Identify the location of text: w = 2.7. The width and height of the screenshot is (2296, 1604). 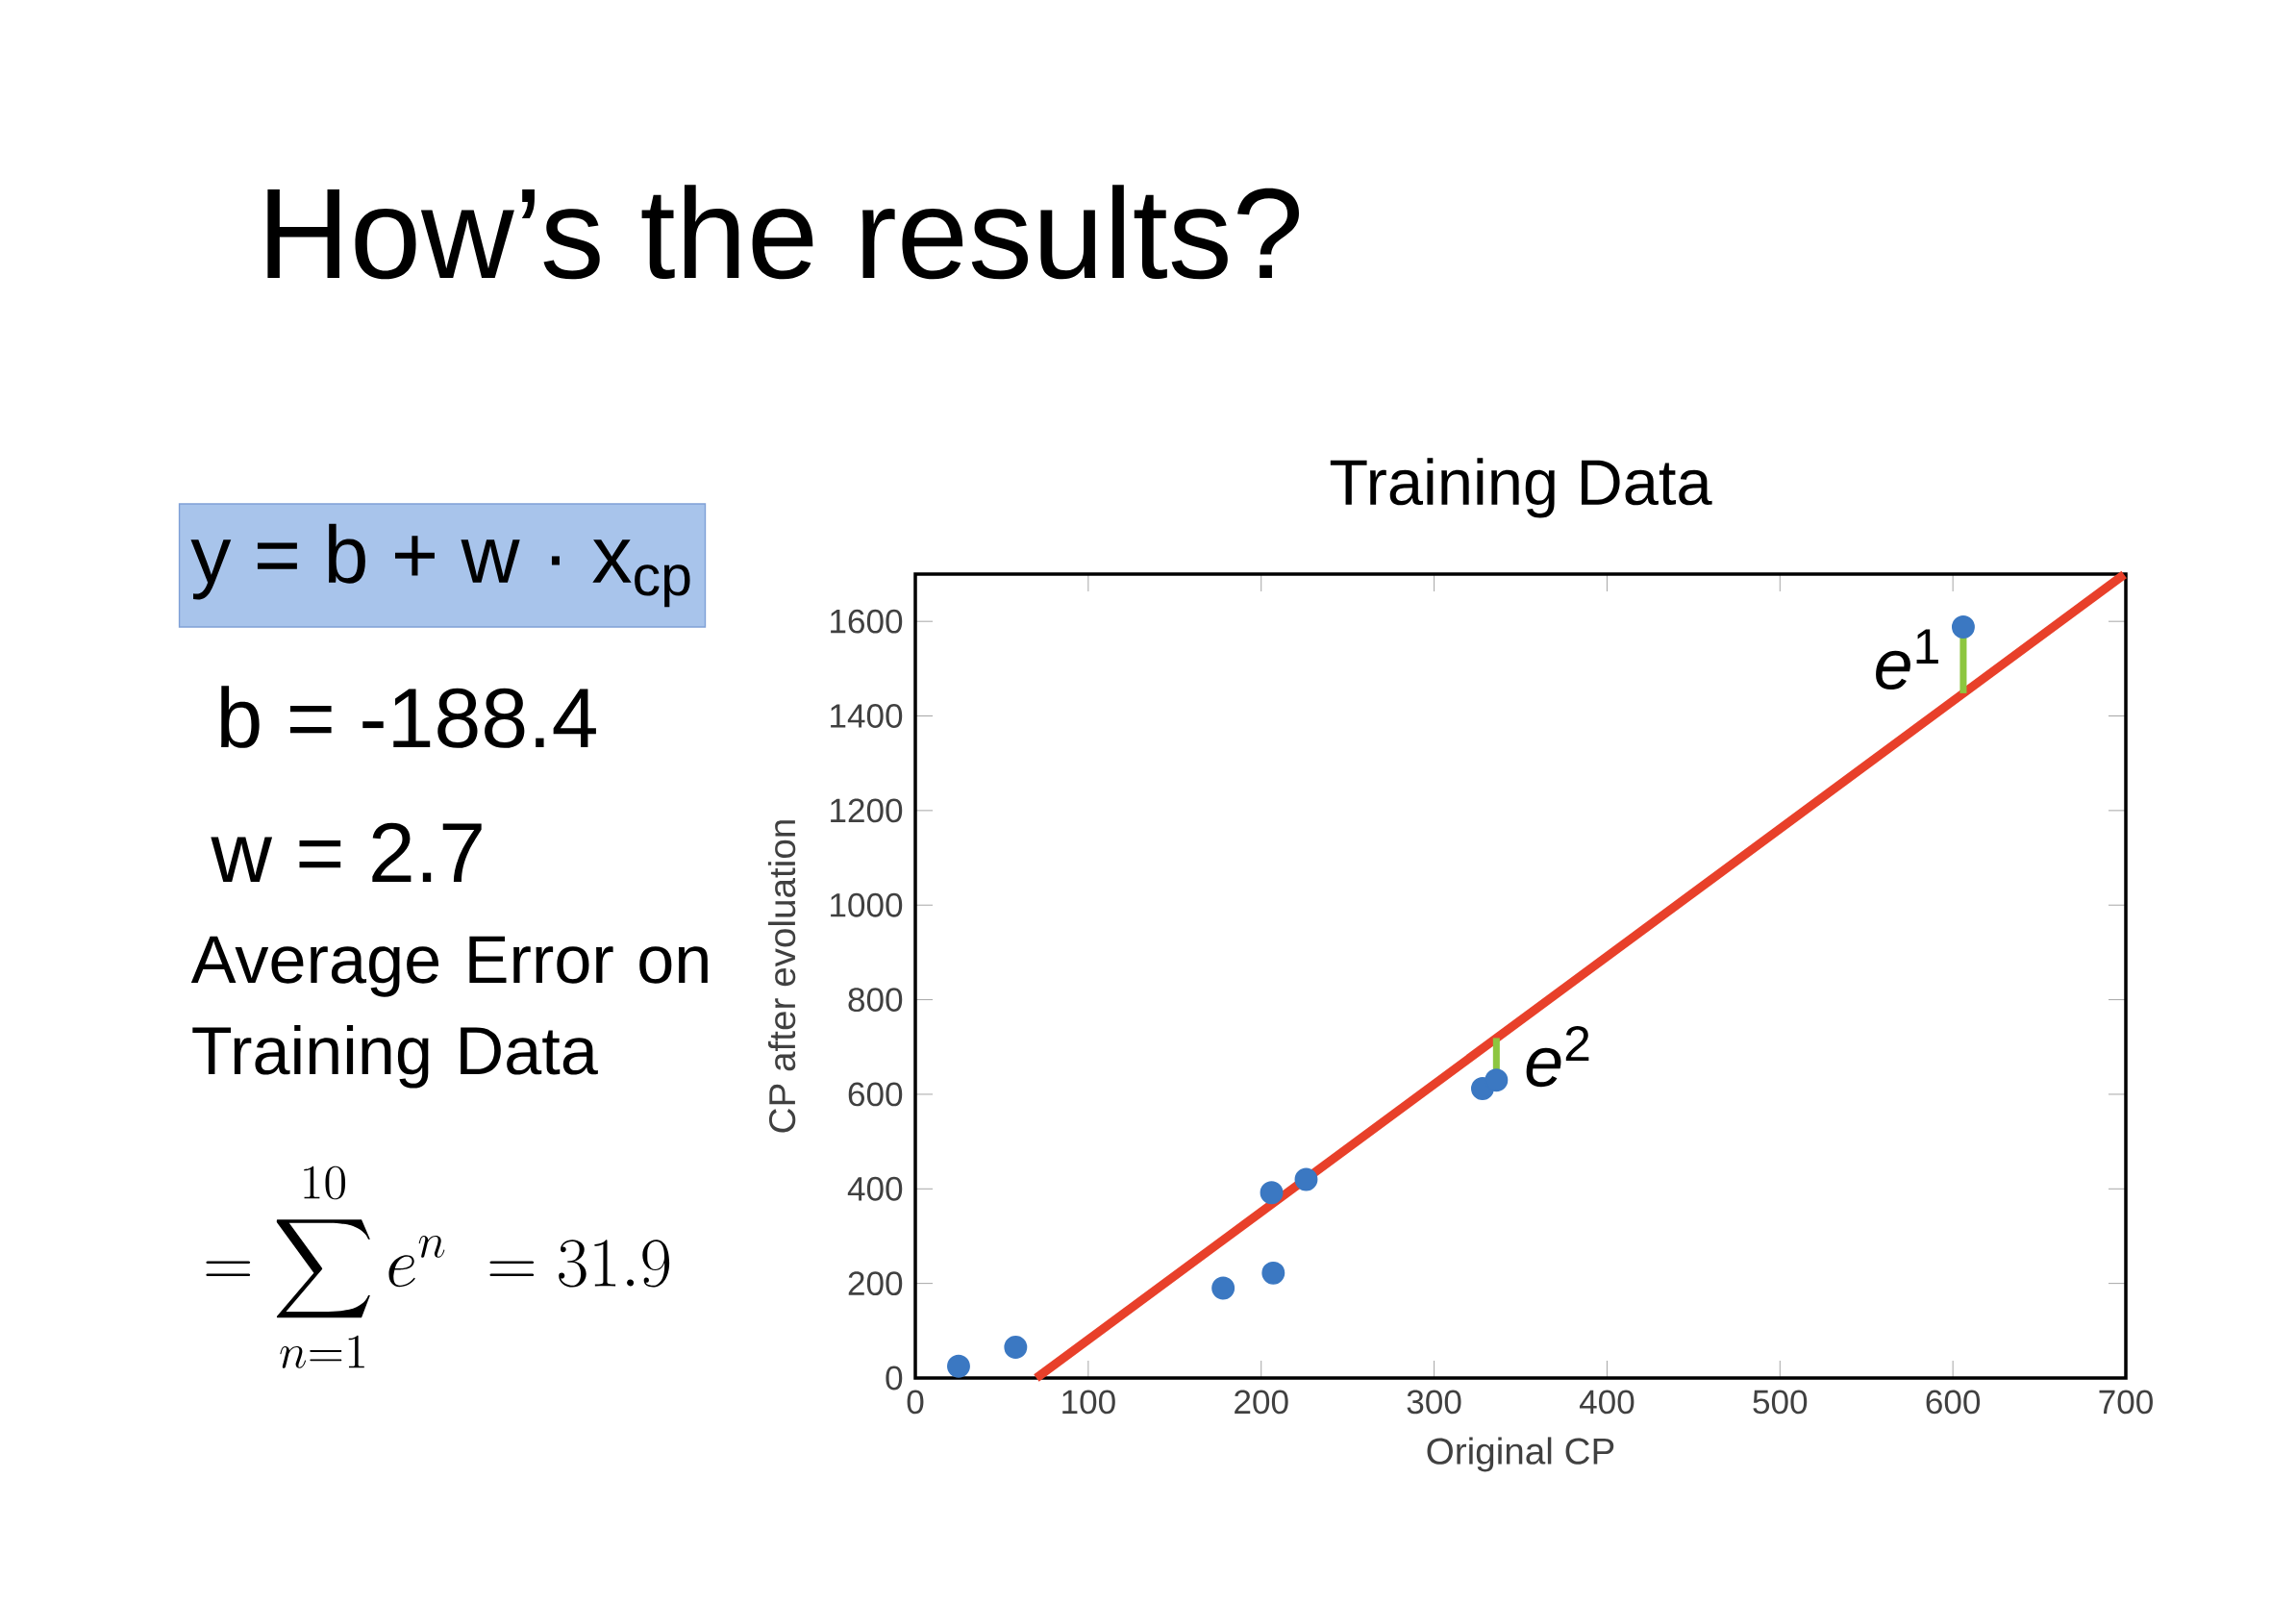
(346, 852).